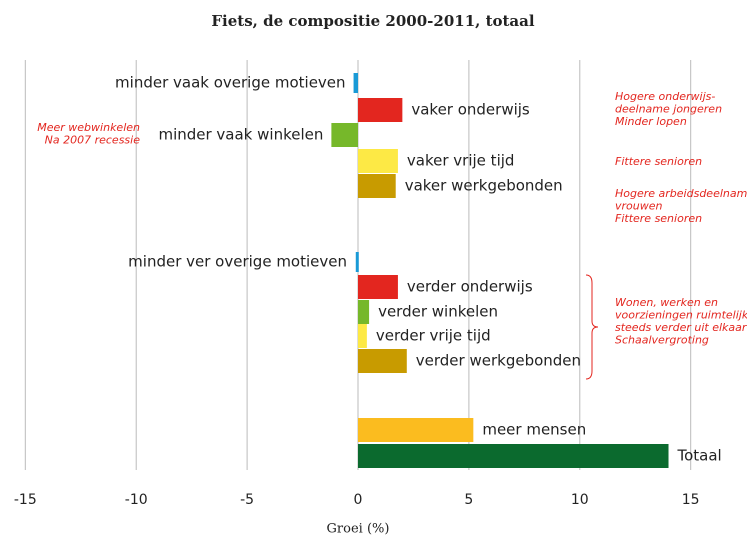  I want to click on bar-label: verder winkelen, so click(438, 312).